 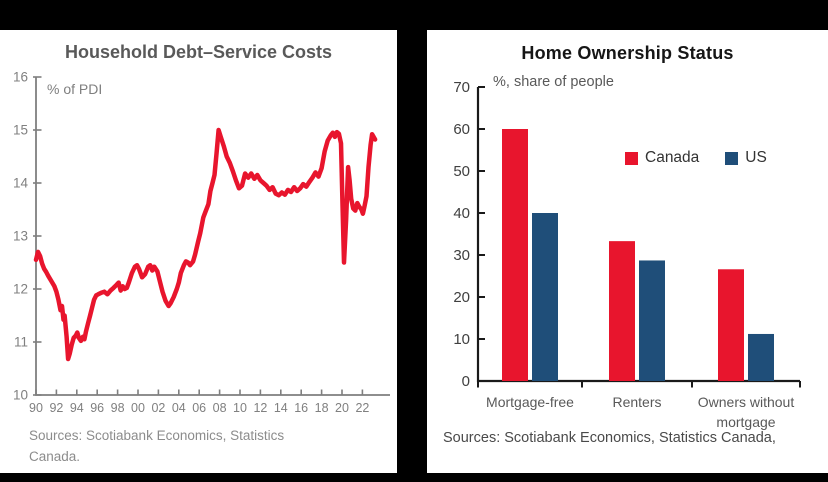 What do you see at coordinates (362, 408) in the screenshot?
I see `x-tick-label: 22` at bounding box center [362, 408].